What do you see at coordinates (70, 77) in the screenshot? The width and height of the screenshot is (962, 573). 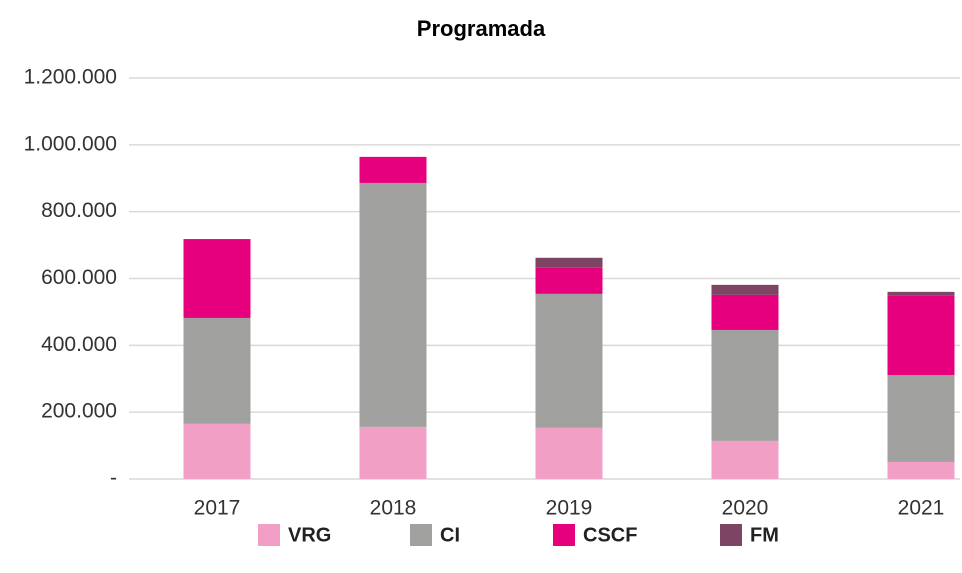 I see `y-tick-label: 1.200.000` at bounding box center [70, 77].